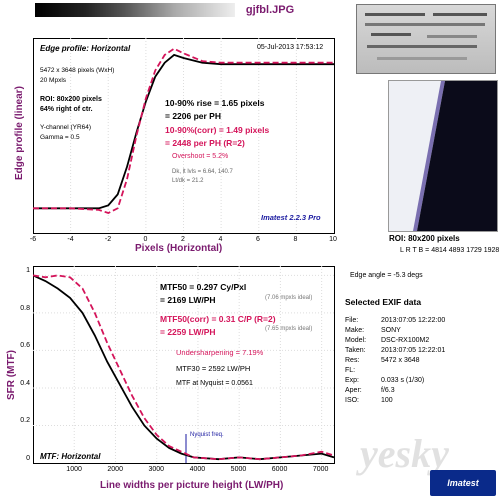 This screenshot has height=500, width=500. Describe the element at coordinates (170, 472) in the screenshot. I see `bottom-x-ticks: 1000 2000 3000 4000 5000 6000 7000` at that location.